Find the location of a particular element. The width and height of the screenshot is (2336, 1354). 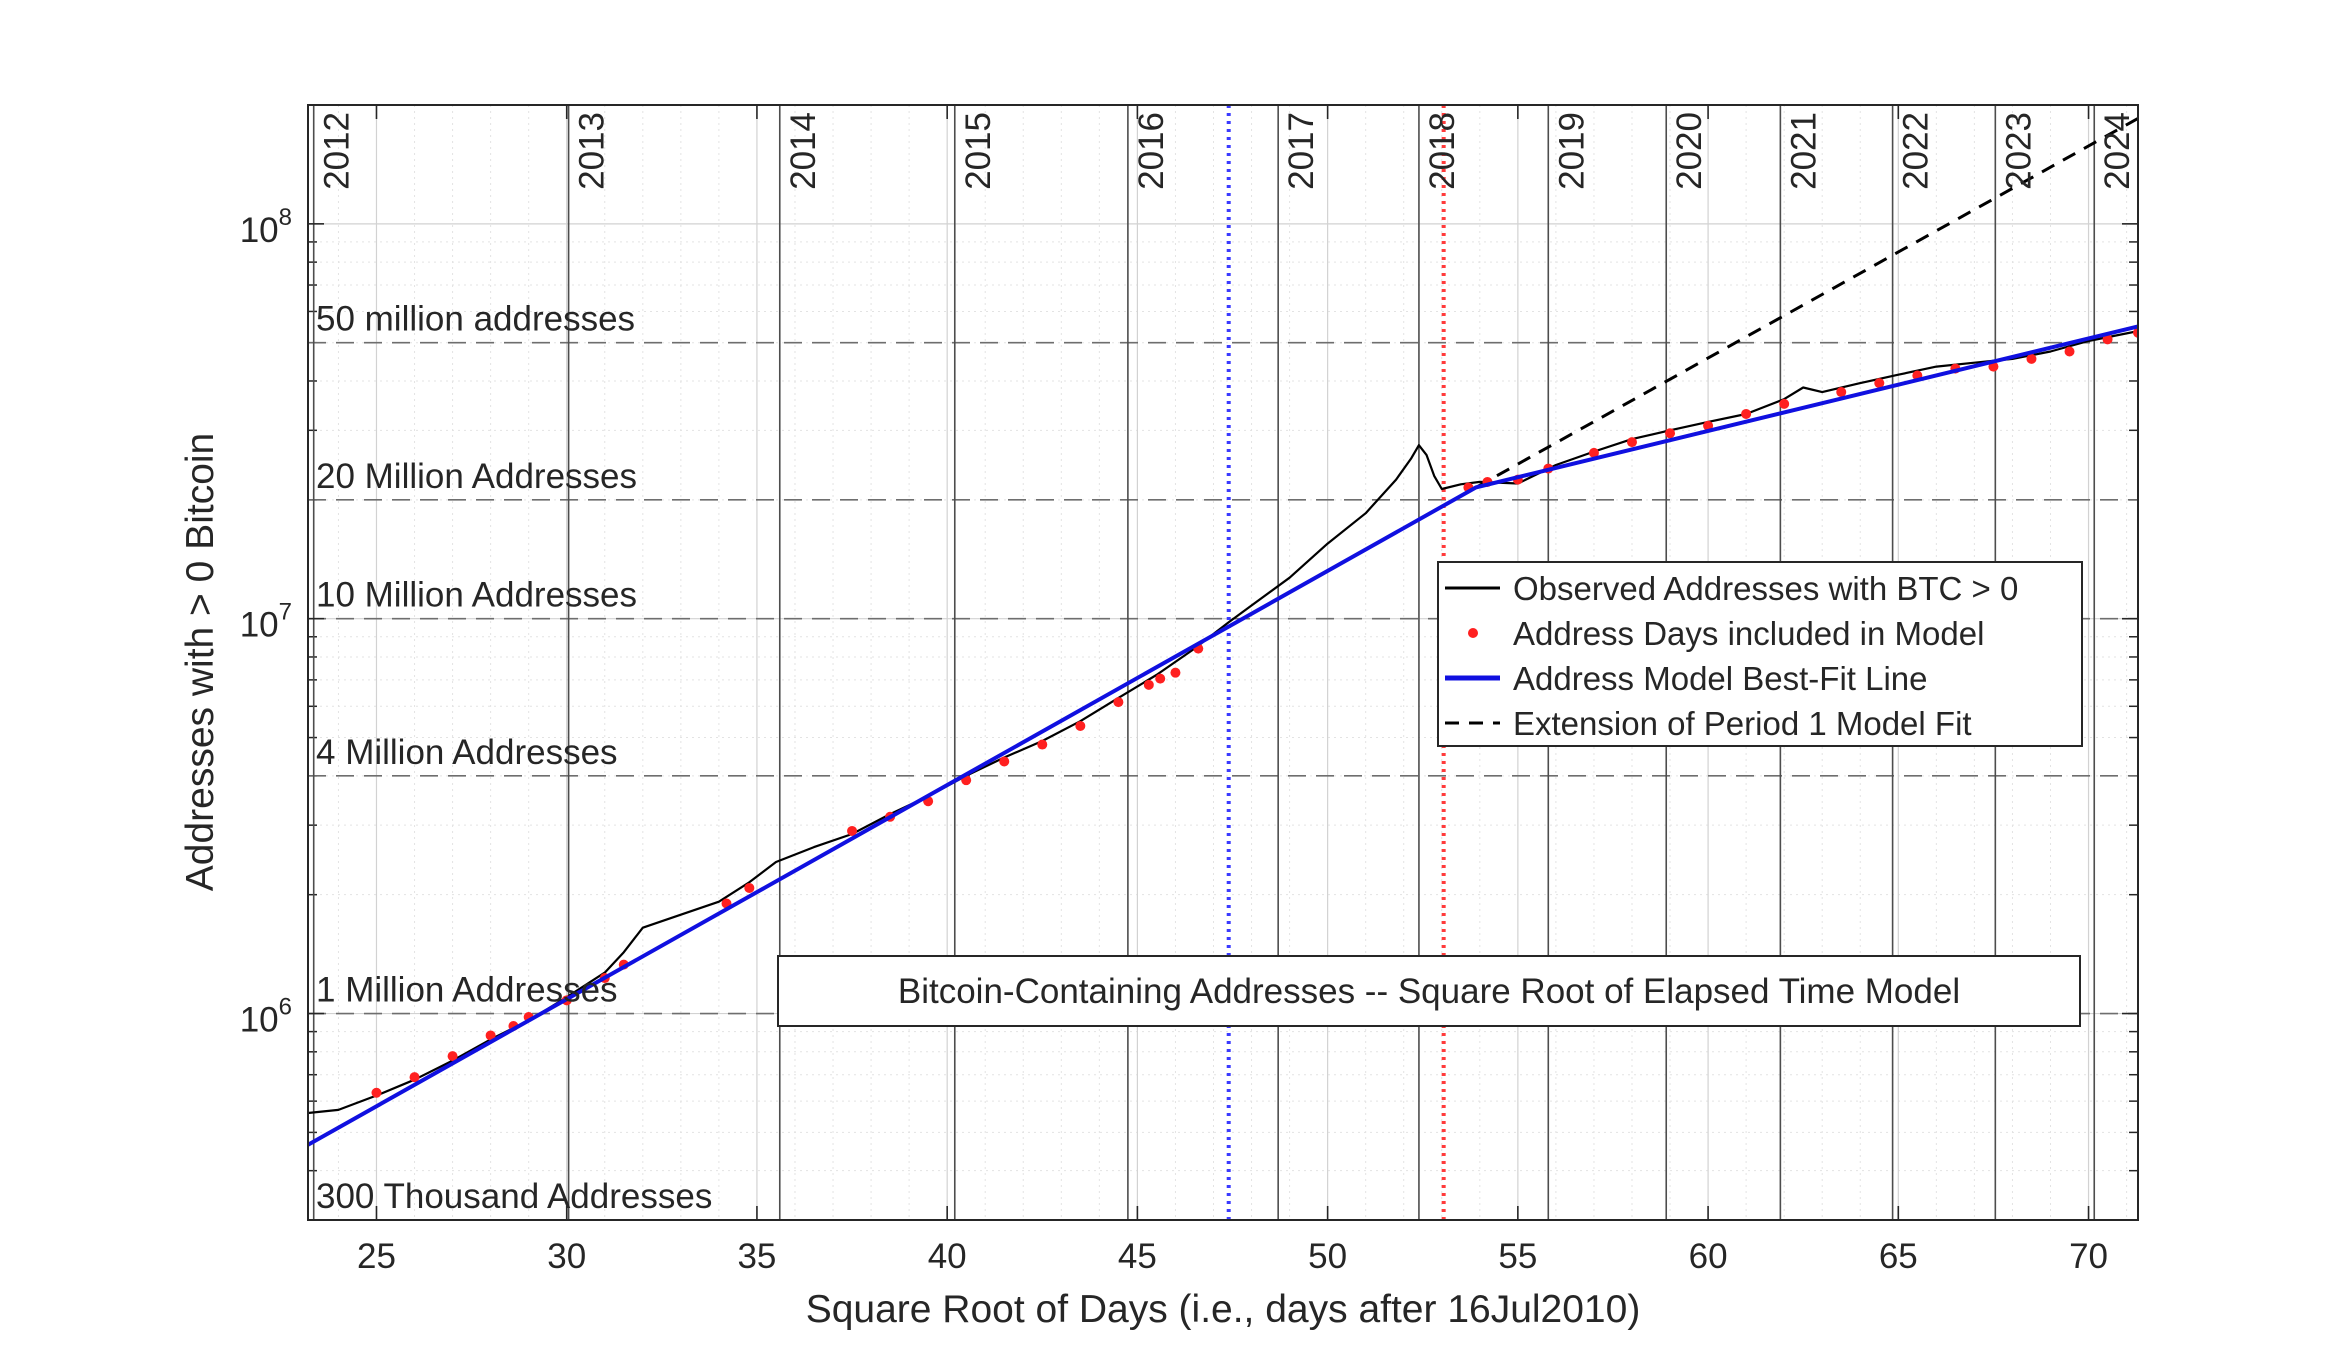

year-label: 2013 is located at coordinates (592, 151).